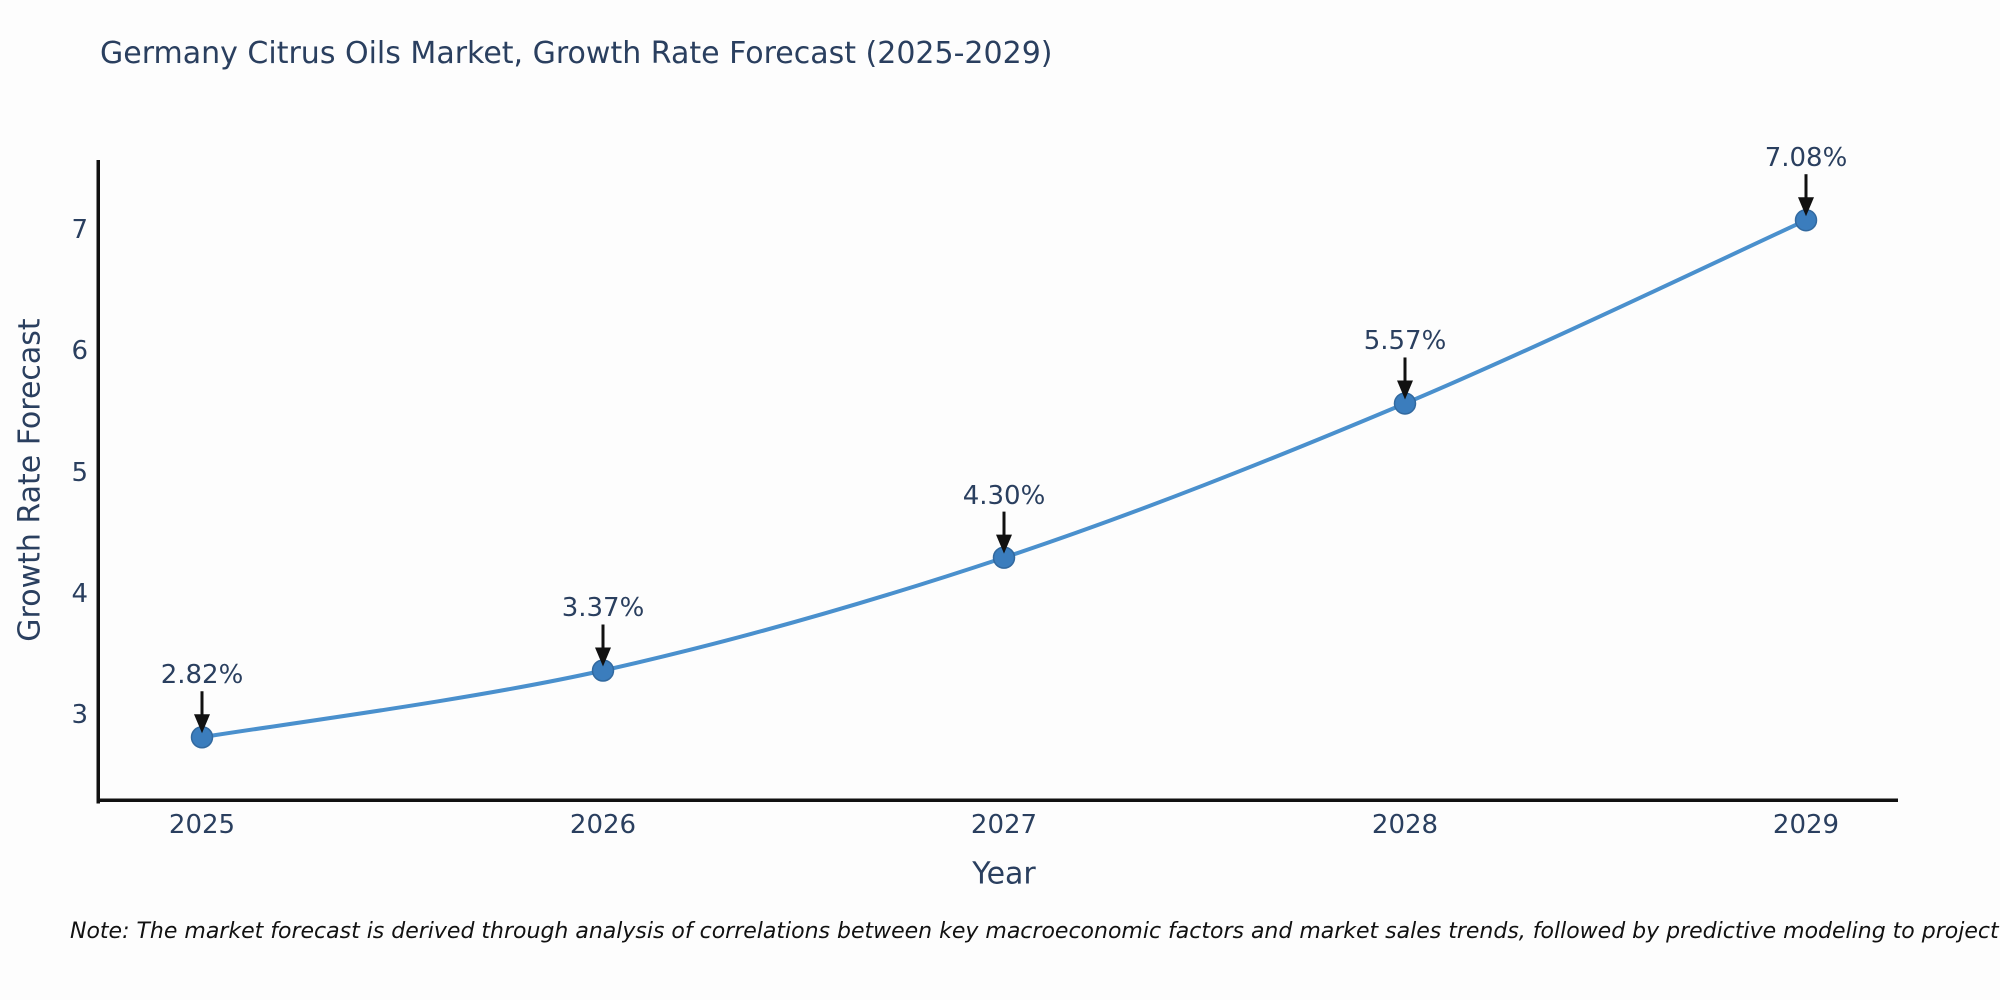 Image resolution: width=2000 pixels, height=1000 pixels. I want to click on y-axis-spine, so click(98, 482).